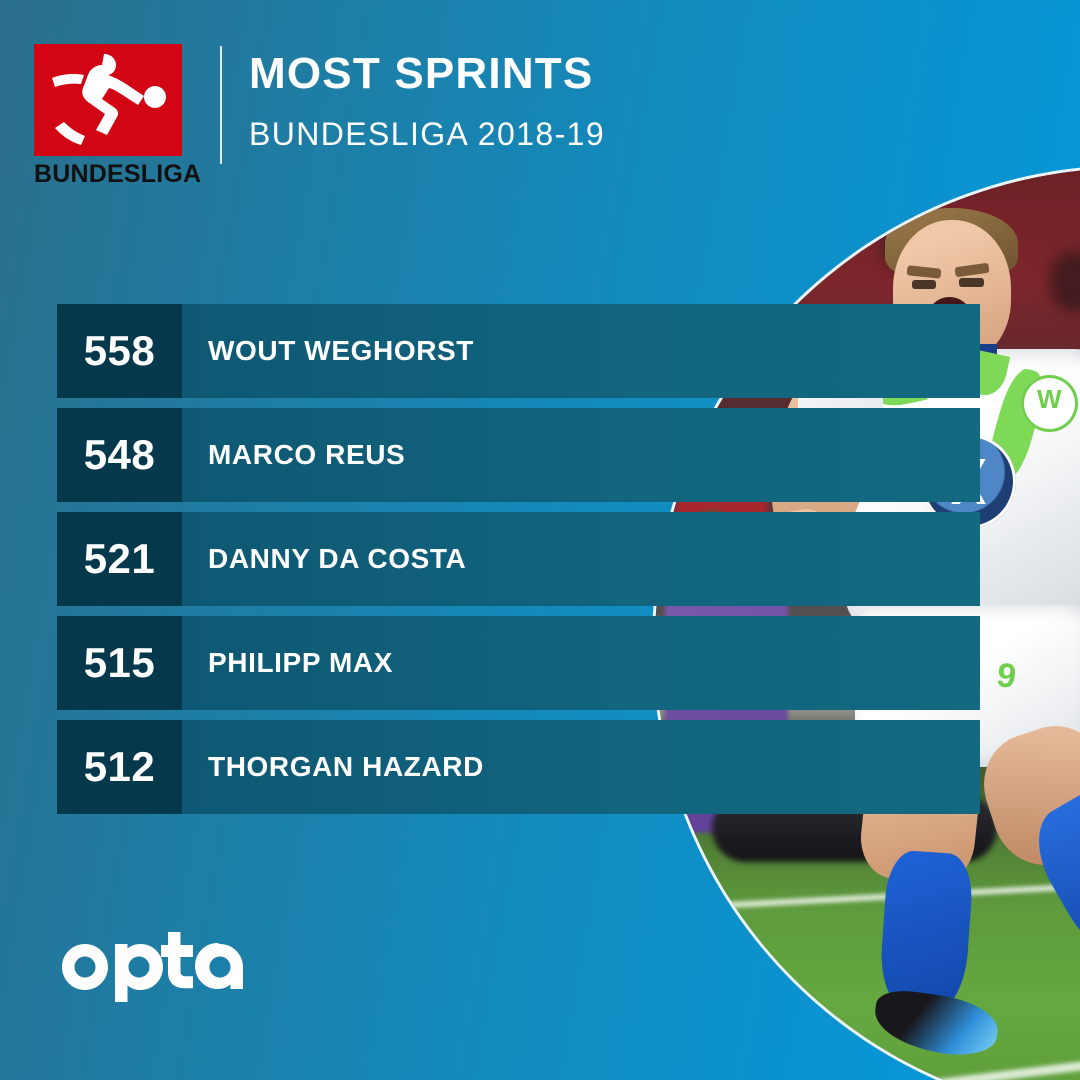 The width and height of the screenshot is (1080, 1080). I want to click on row-player-name: WOUT WEGHORST, so click(341, 350).